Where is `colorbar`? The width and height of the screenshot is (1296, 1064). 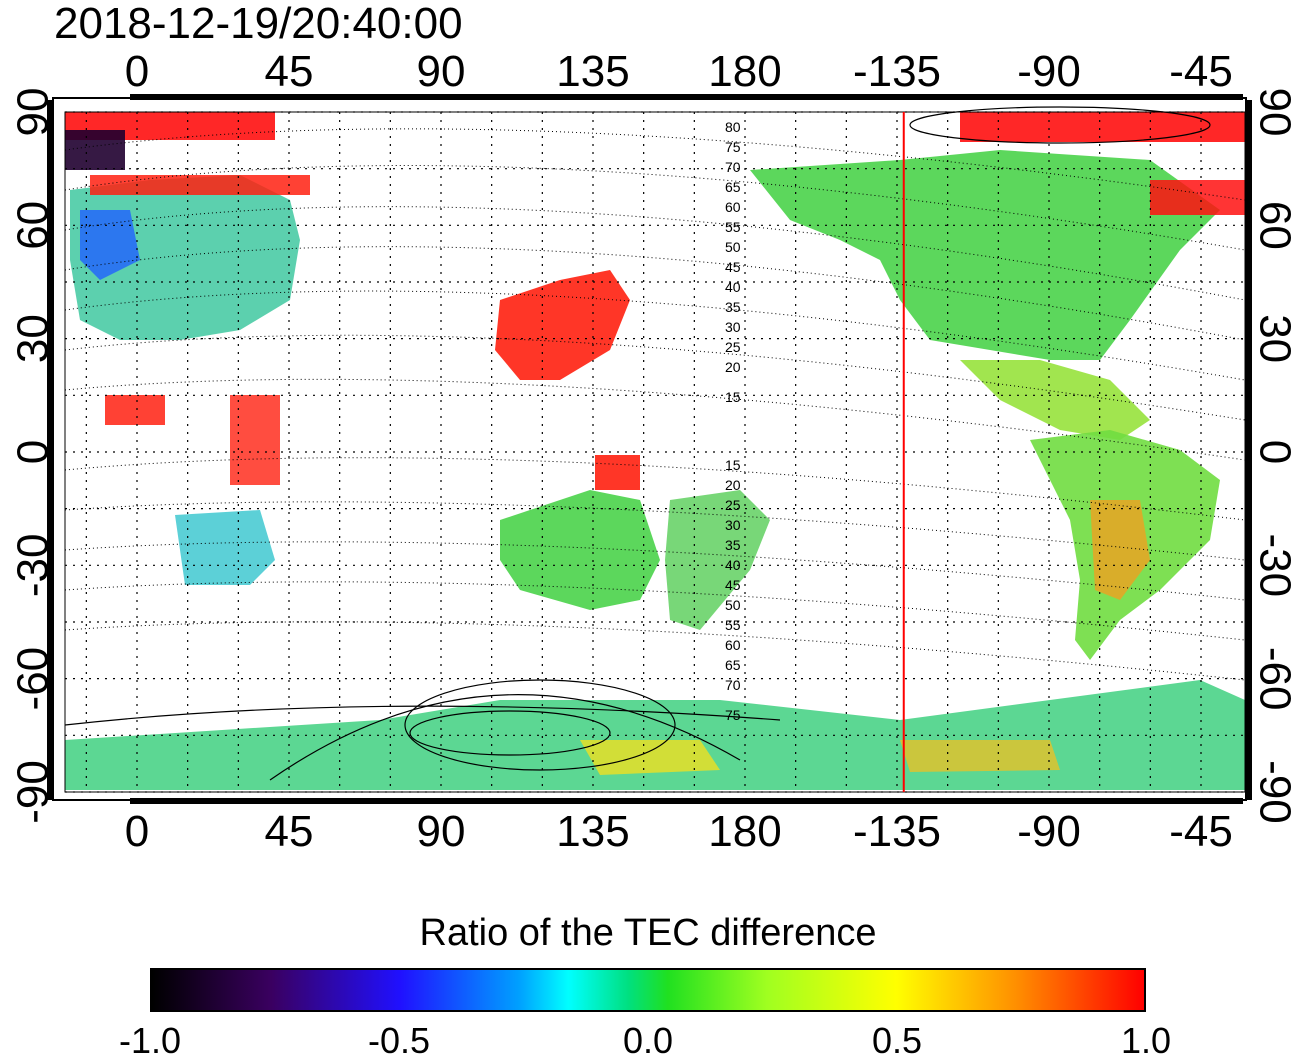
colorbar is located at coordinates (648, 990).